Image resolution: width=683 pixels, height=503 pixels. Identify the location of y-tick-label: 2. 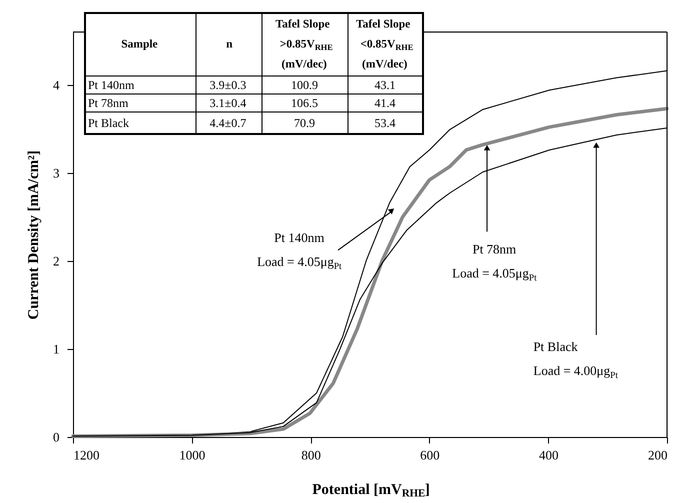
(56, 260).